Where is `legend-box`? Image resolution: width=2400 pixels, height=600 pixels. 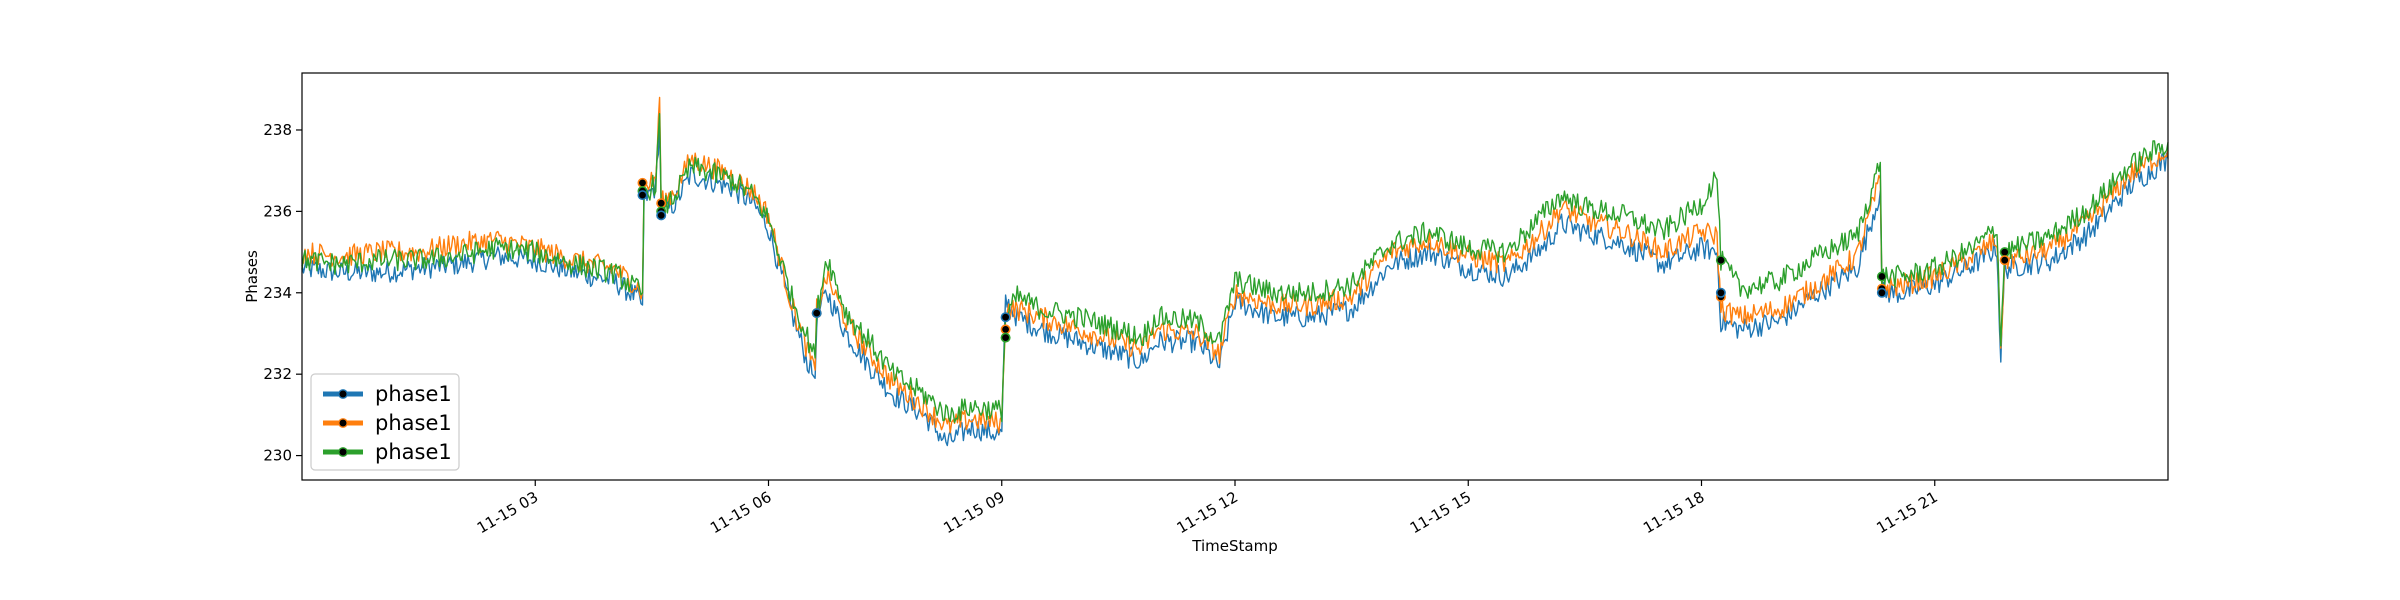
legend-box is located at coordinates (385, 422).